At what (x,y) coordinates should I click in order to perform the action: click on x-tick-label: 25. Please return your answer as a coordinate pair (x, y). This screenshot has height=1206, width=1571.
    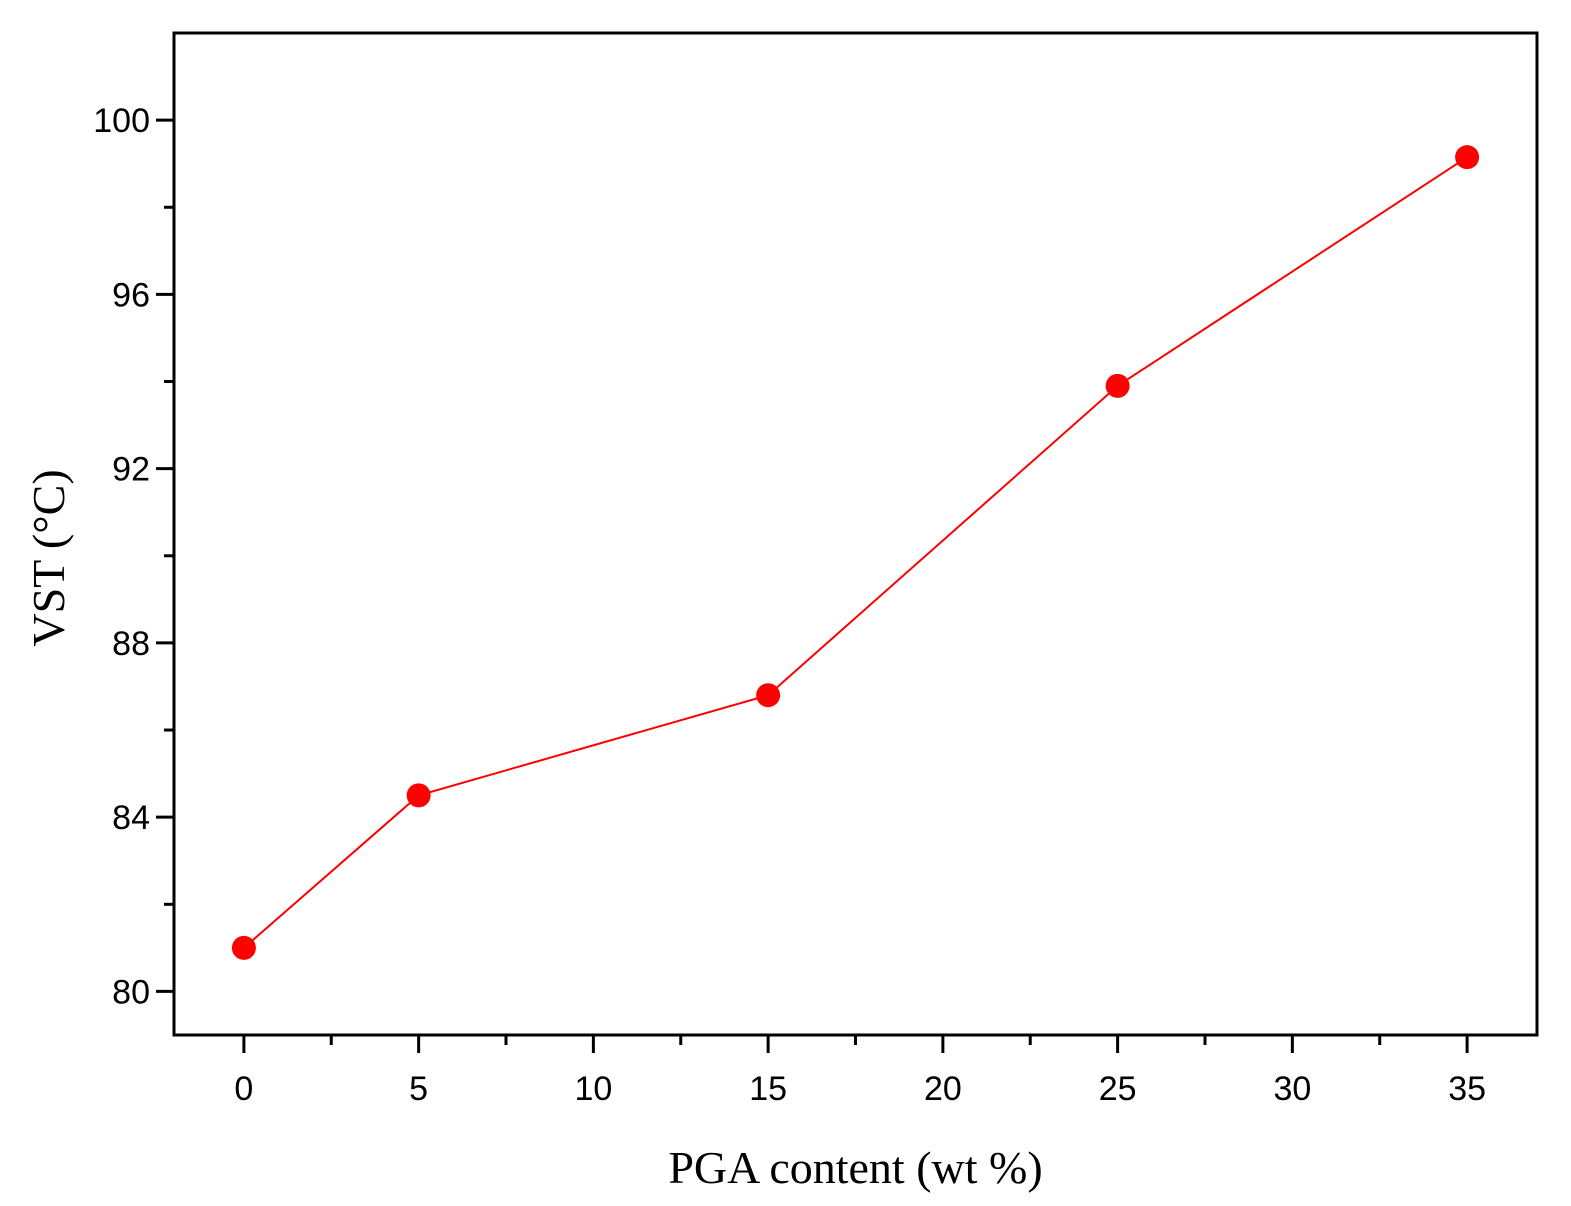
    Looking at the image, I should click on (1118, 1089).